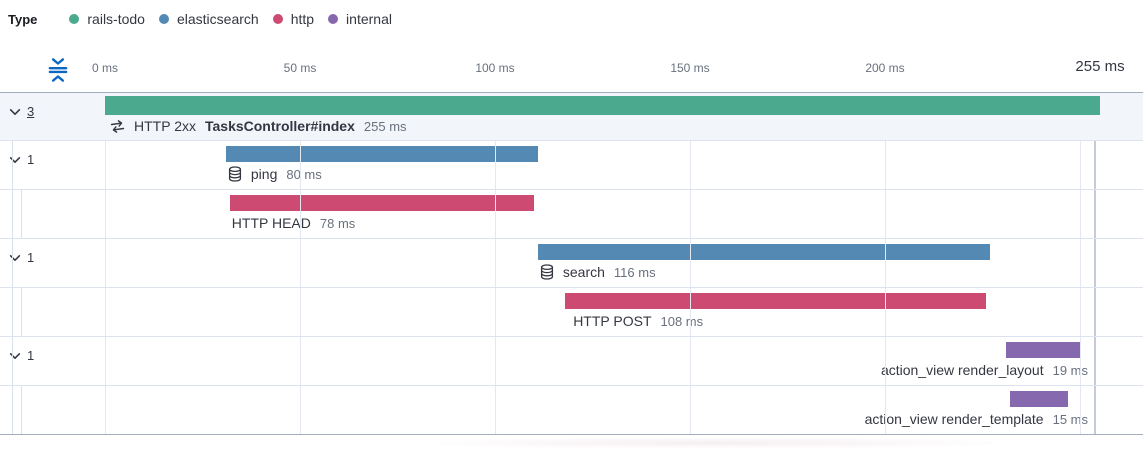 The image size is (1143, 449). I want to click on legend-item-http: http, so click(293, 19).